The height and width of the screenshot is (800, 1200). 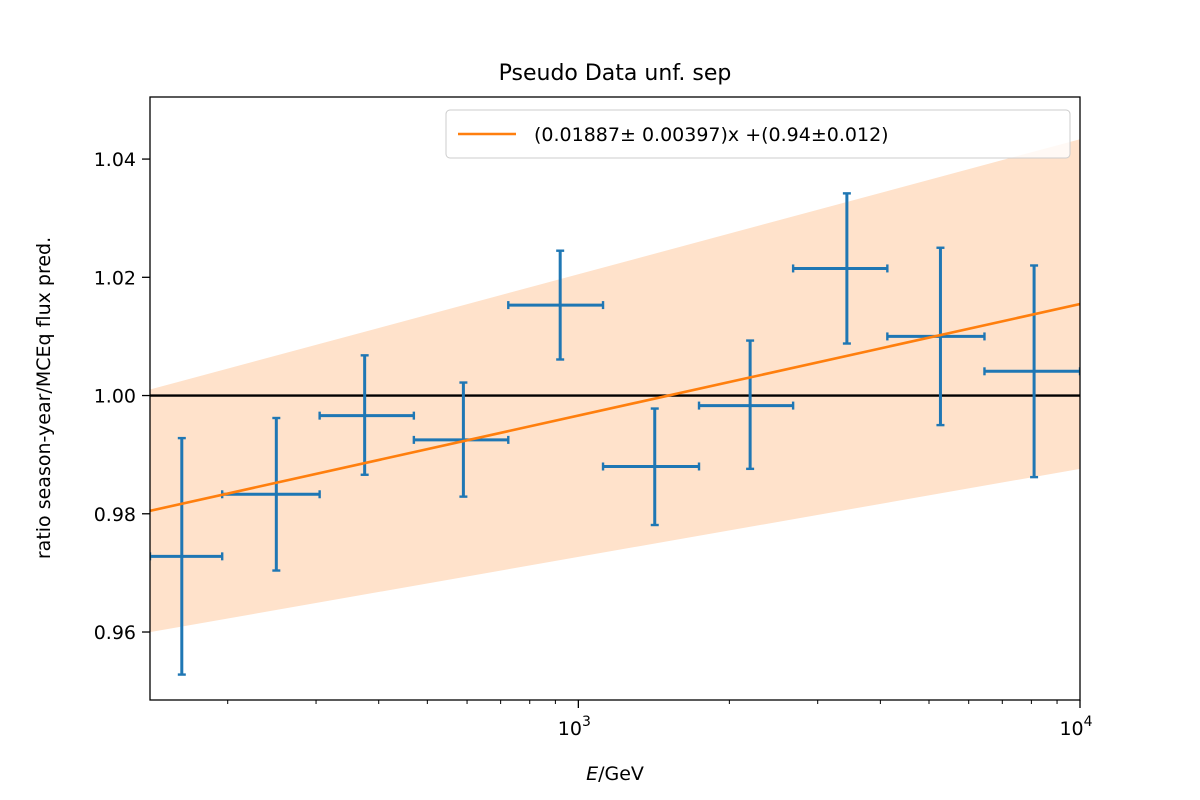 What do you see at coordinates (615, 774) in the screenshot?
I see `x-axis-label: E/GeV` at bounding box center [615, 774].